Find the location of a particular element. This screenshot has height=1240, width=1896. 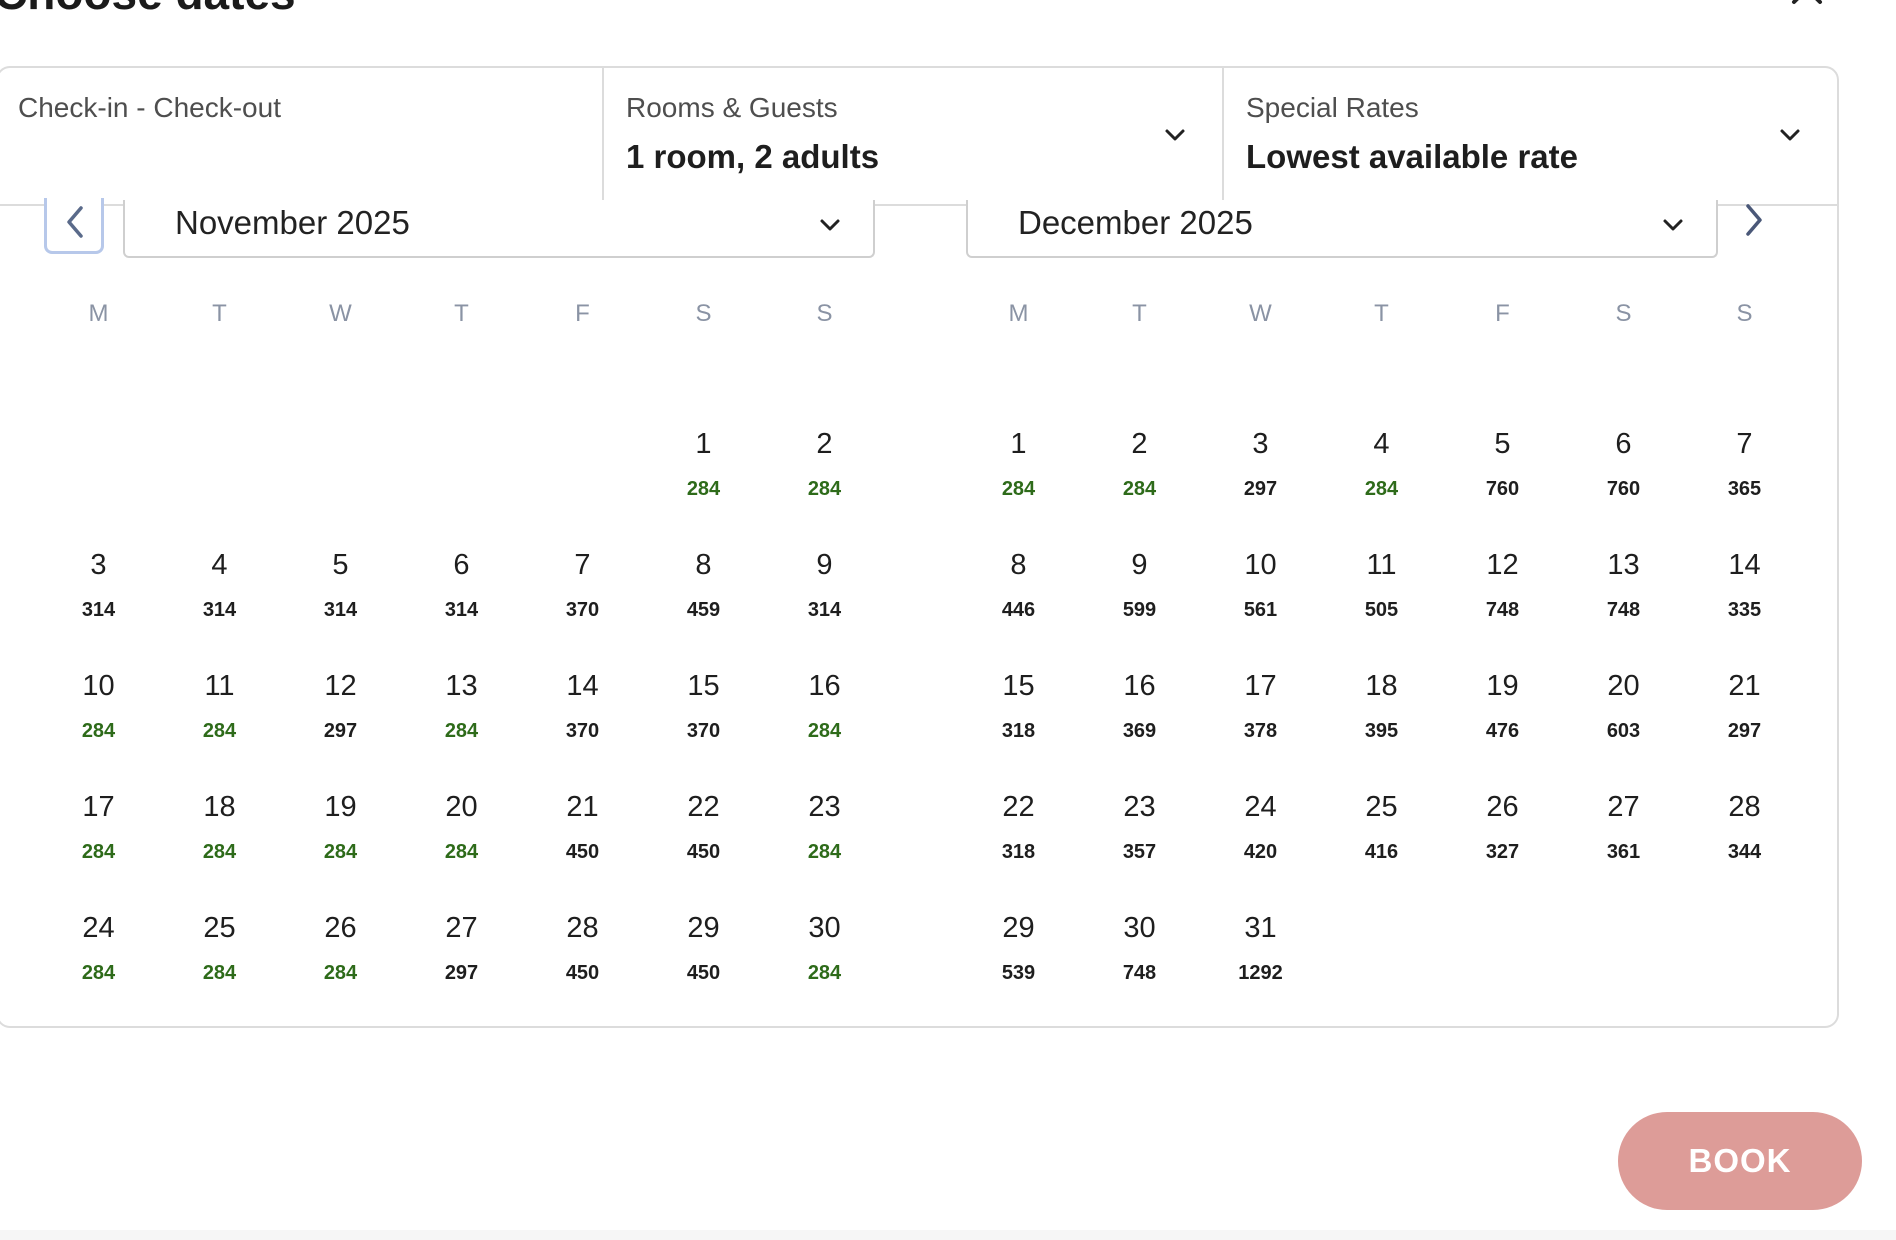

day-number: 18 is located at coordinates (1381, 686).